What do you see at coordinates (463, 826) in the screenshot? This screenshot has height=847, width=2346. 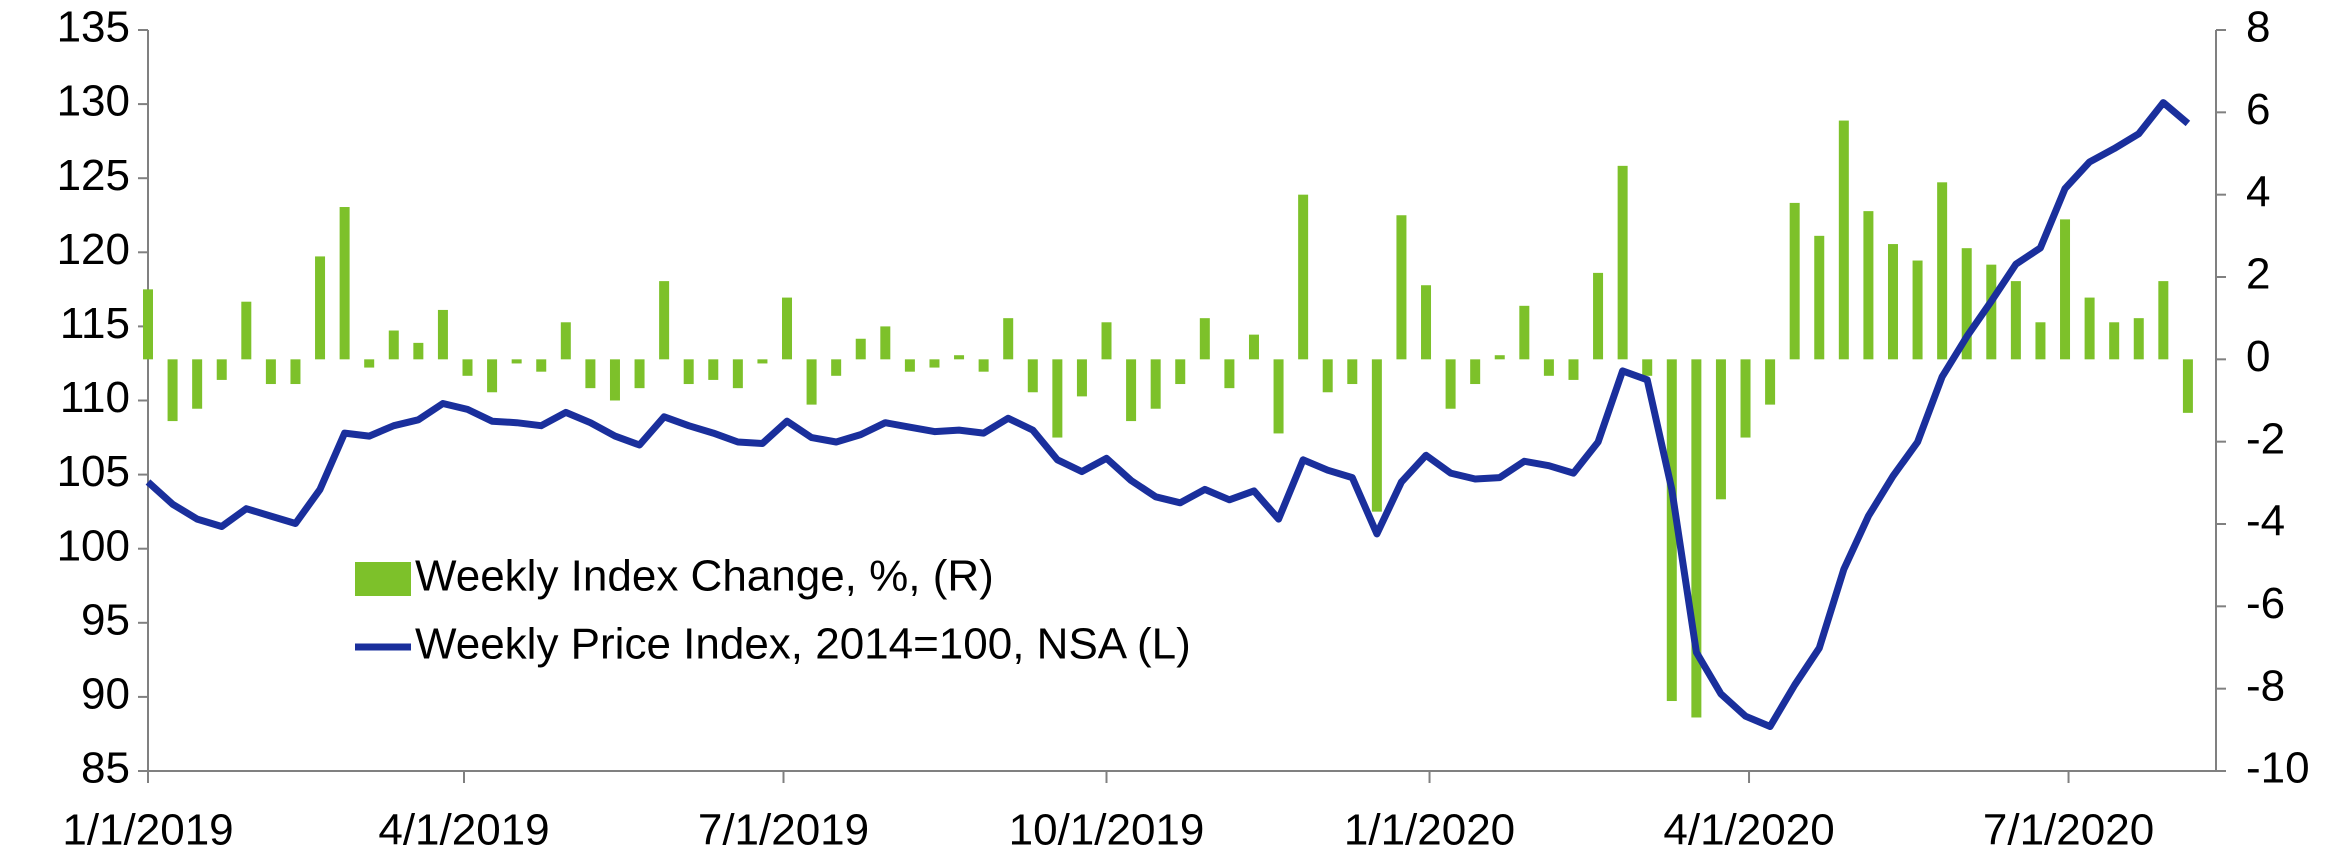 I see `x-tick-label: 4/1/2019` at bounding box center [463, 826].